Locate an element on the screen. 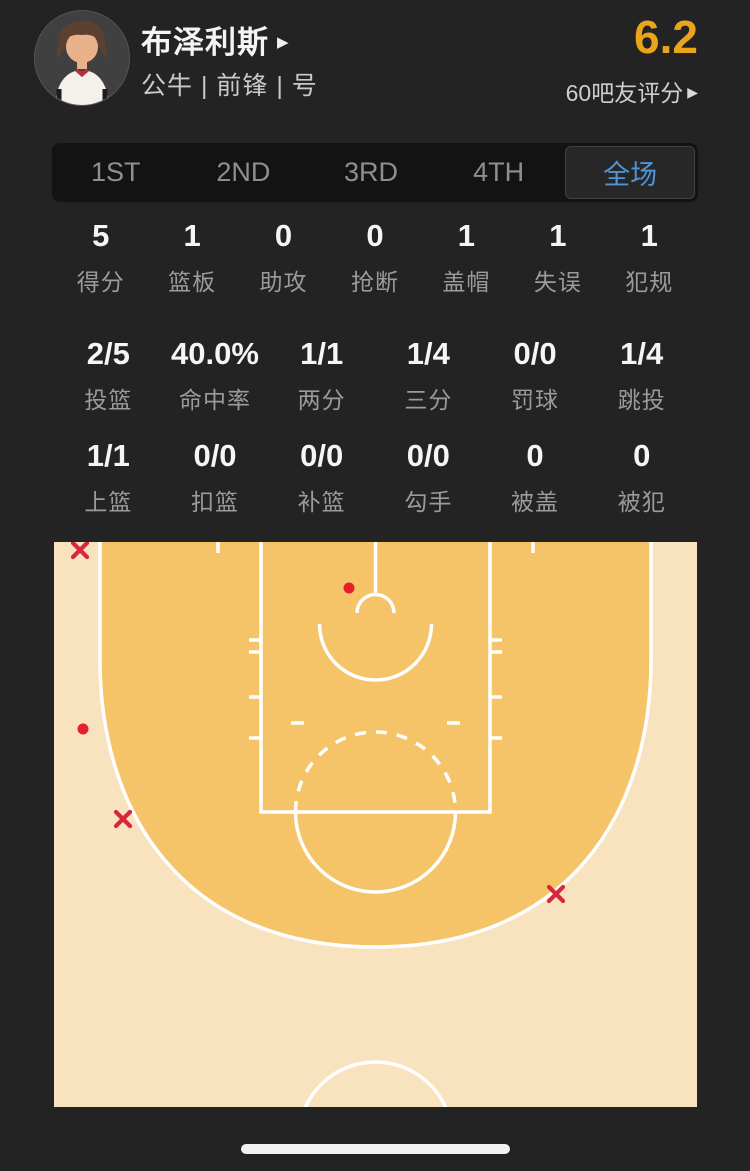  center-circle is located at coordinates (375, 1083).